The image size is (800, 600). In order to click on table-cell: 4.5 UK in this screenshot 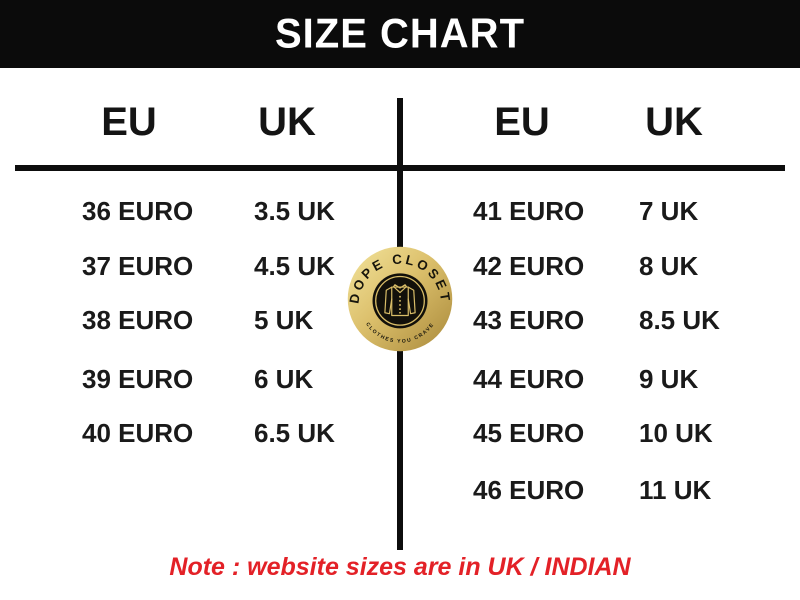, I will do `click(294, 266)`.